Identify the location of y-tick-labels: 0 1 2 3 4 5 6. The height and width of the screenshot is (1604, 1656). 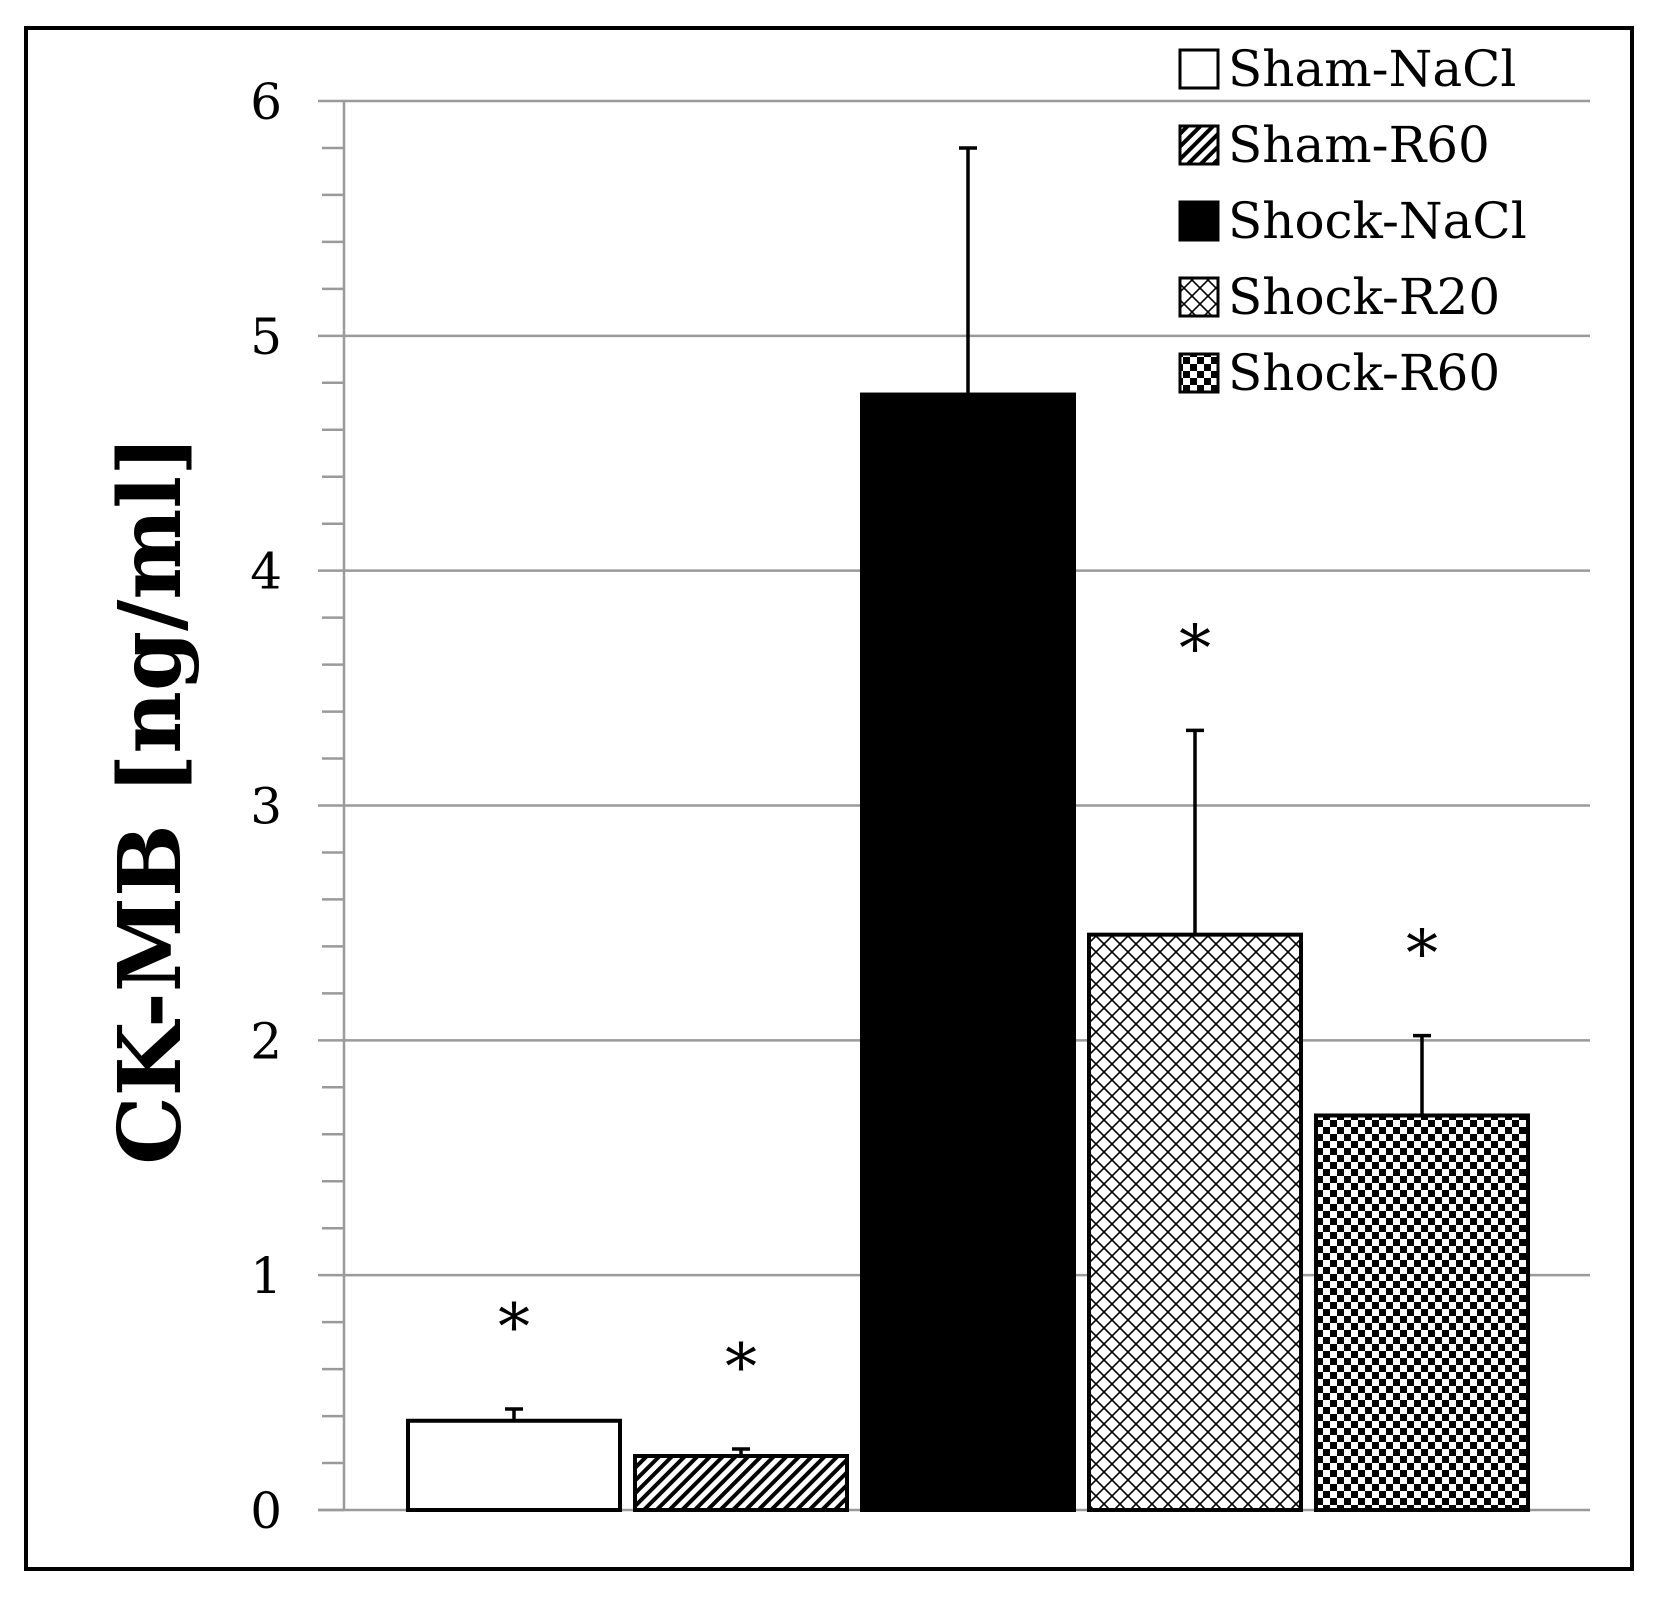
(266, 806).